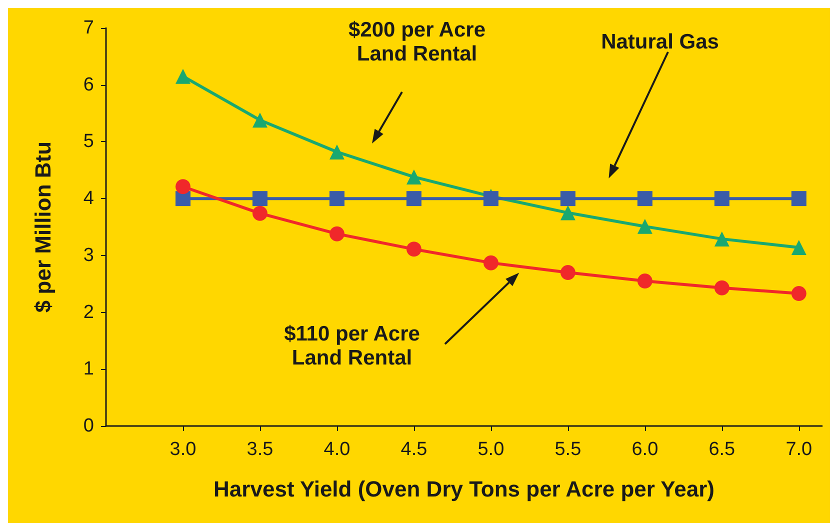 Image resolution: width=838 pixels, height=531 pixels. Describe the element at coordinates (414, 449) in the screenshot. I see `x-tick-label: 4.5` at that location.